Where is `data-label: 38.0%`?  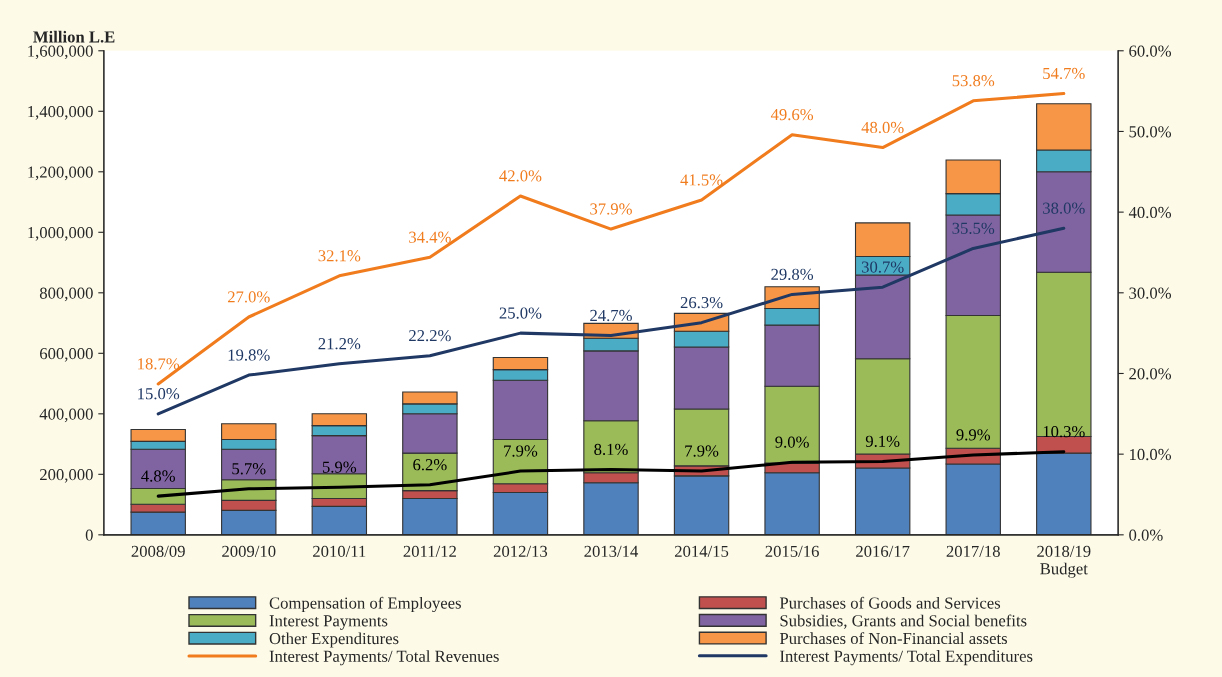
data-label: 38.0% is located at coordinates (1064, 208).